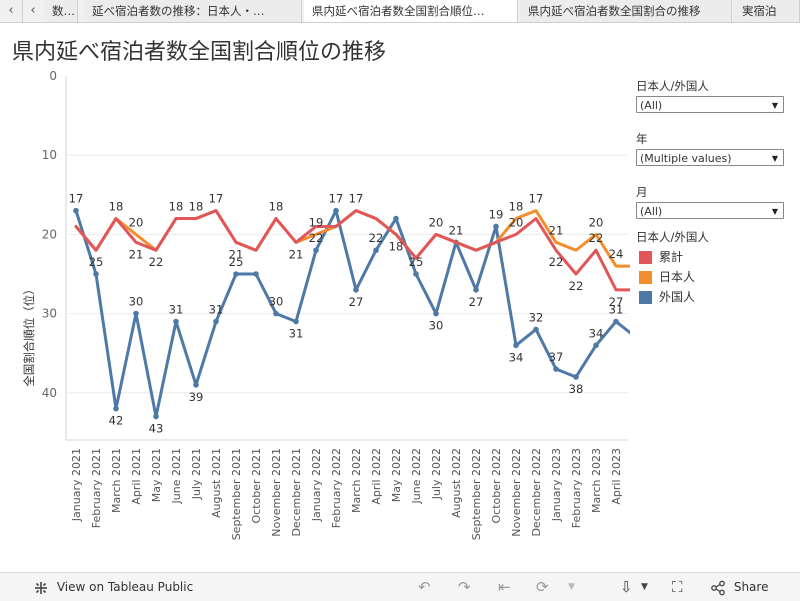 The width and height of the screenshot is (800, 601). Describe the element at coordinates (216, 199) in the screenshot. I see `data-label: 17` at that location.